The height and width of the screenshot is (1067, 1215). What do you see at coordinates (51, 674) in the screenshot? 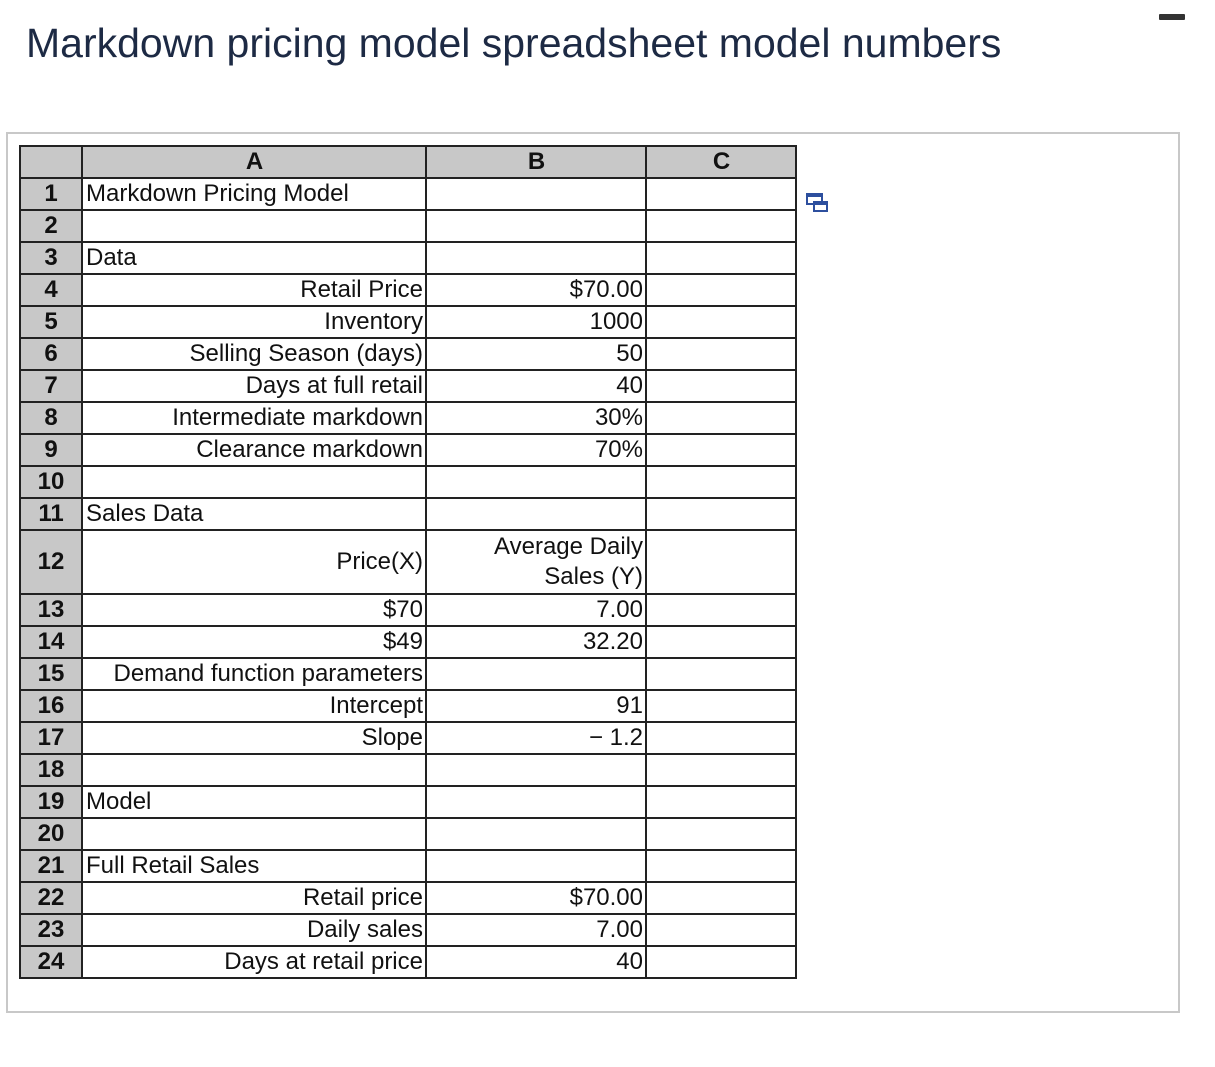
I see `row-header: 15` at bounding box center [51, 674].